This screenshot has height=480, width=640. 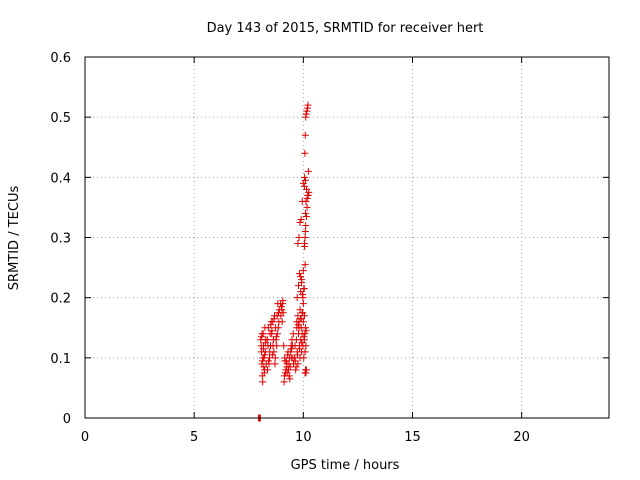 I want to click on x-tick-label: 10, so click(x=303, y=437).